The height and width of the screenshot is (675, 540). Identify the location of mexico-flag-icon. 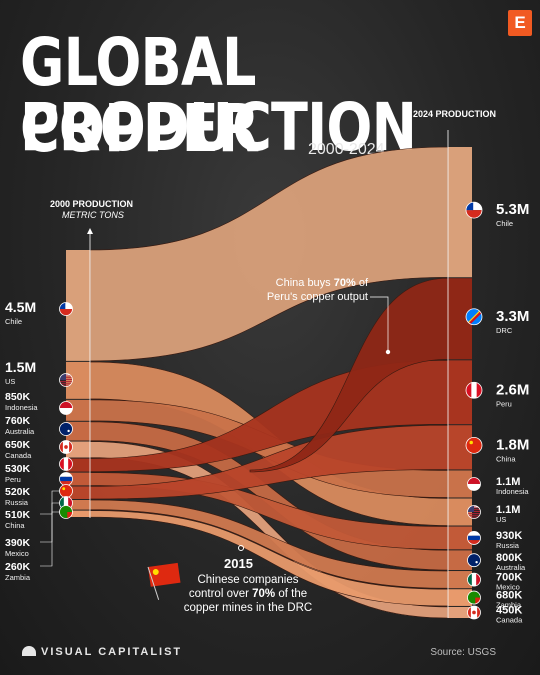
(474, 579).